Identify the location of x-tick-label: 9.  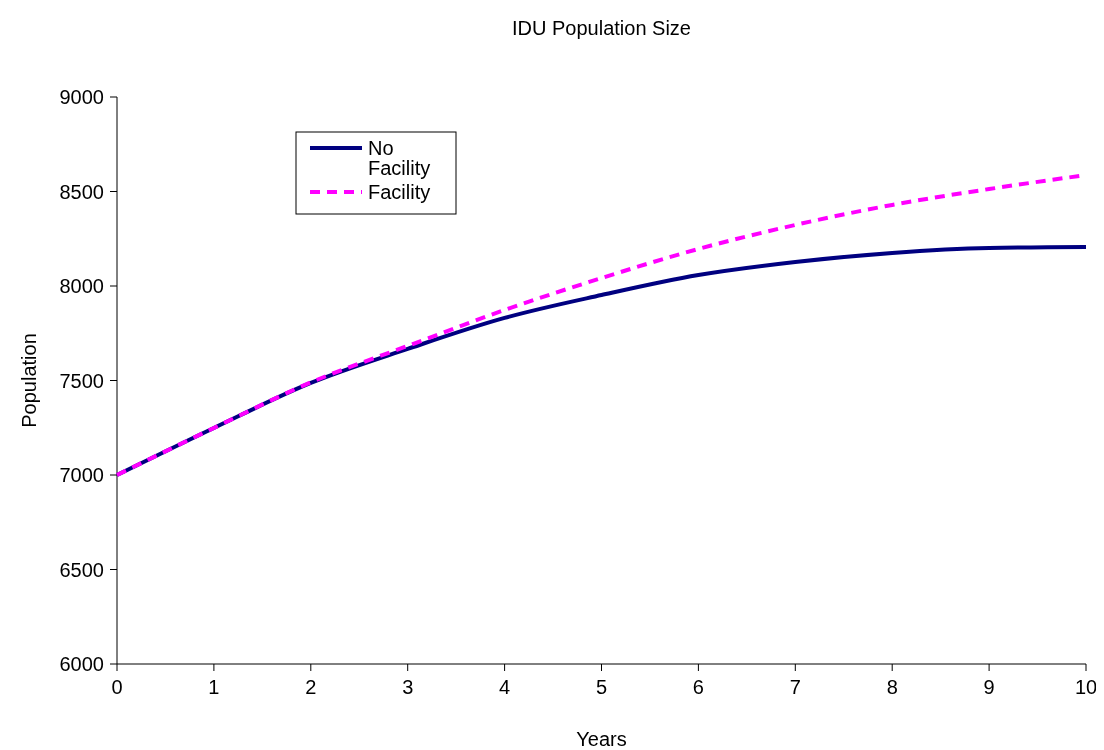
(989, 687).